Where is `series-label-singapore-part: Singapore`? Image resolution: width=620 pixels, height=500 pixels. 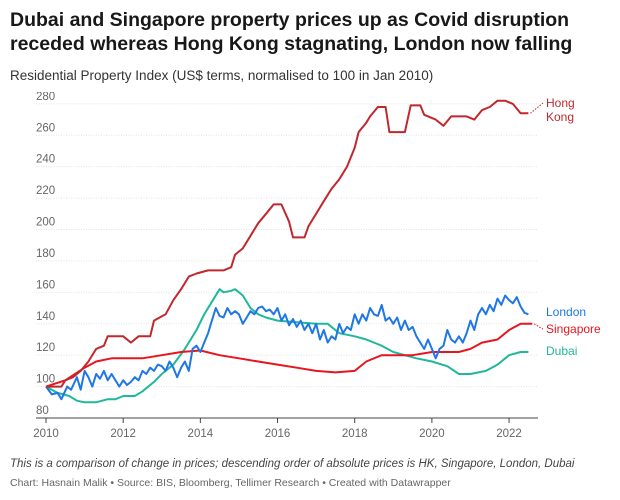
series-label-singapore-part: Singapore is located at coordinates (573, 329).